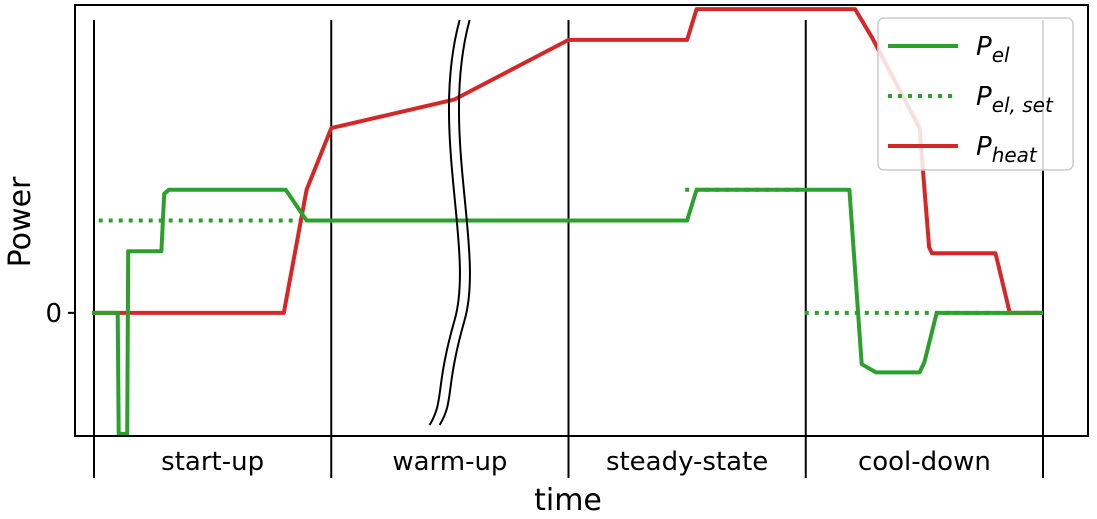 This screenshot has height=519, width=1097. I want to click on legend-box, so click(975, 94).